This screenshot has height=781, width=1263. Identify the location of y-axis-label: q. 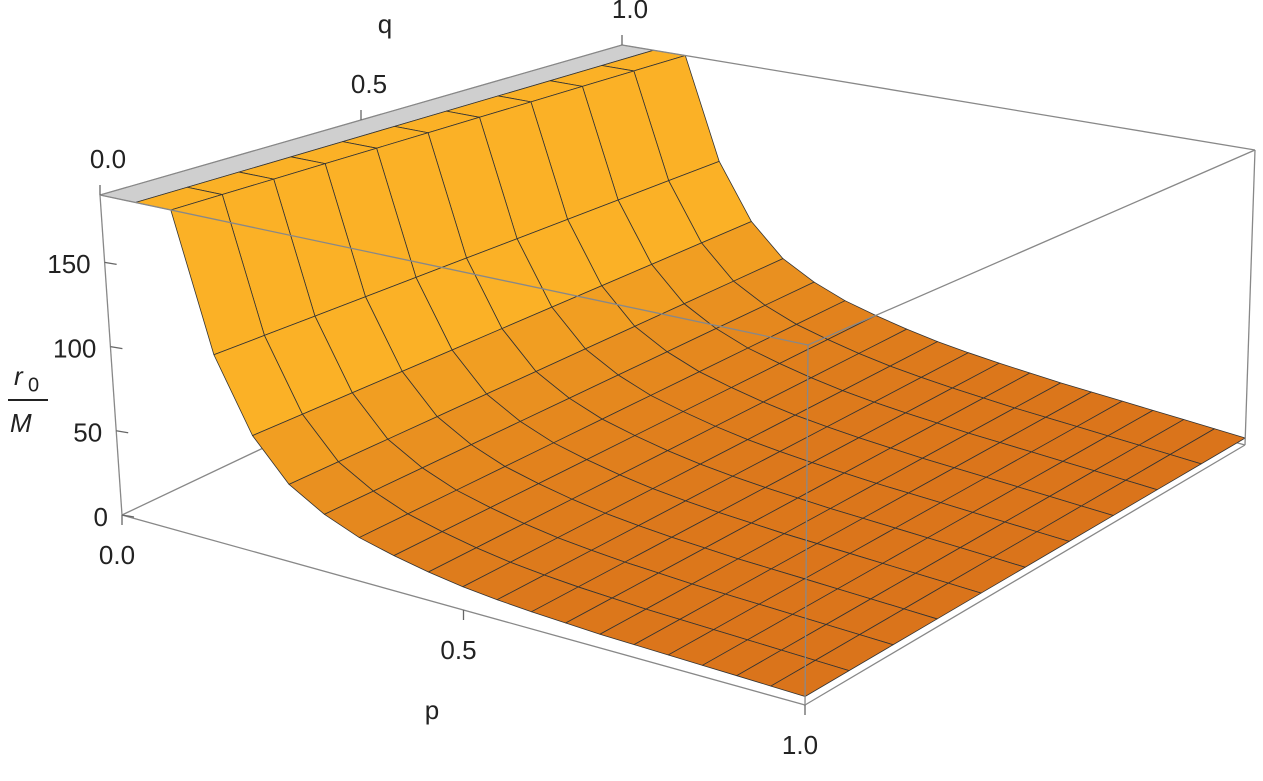
(385, 24).